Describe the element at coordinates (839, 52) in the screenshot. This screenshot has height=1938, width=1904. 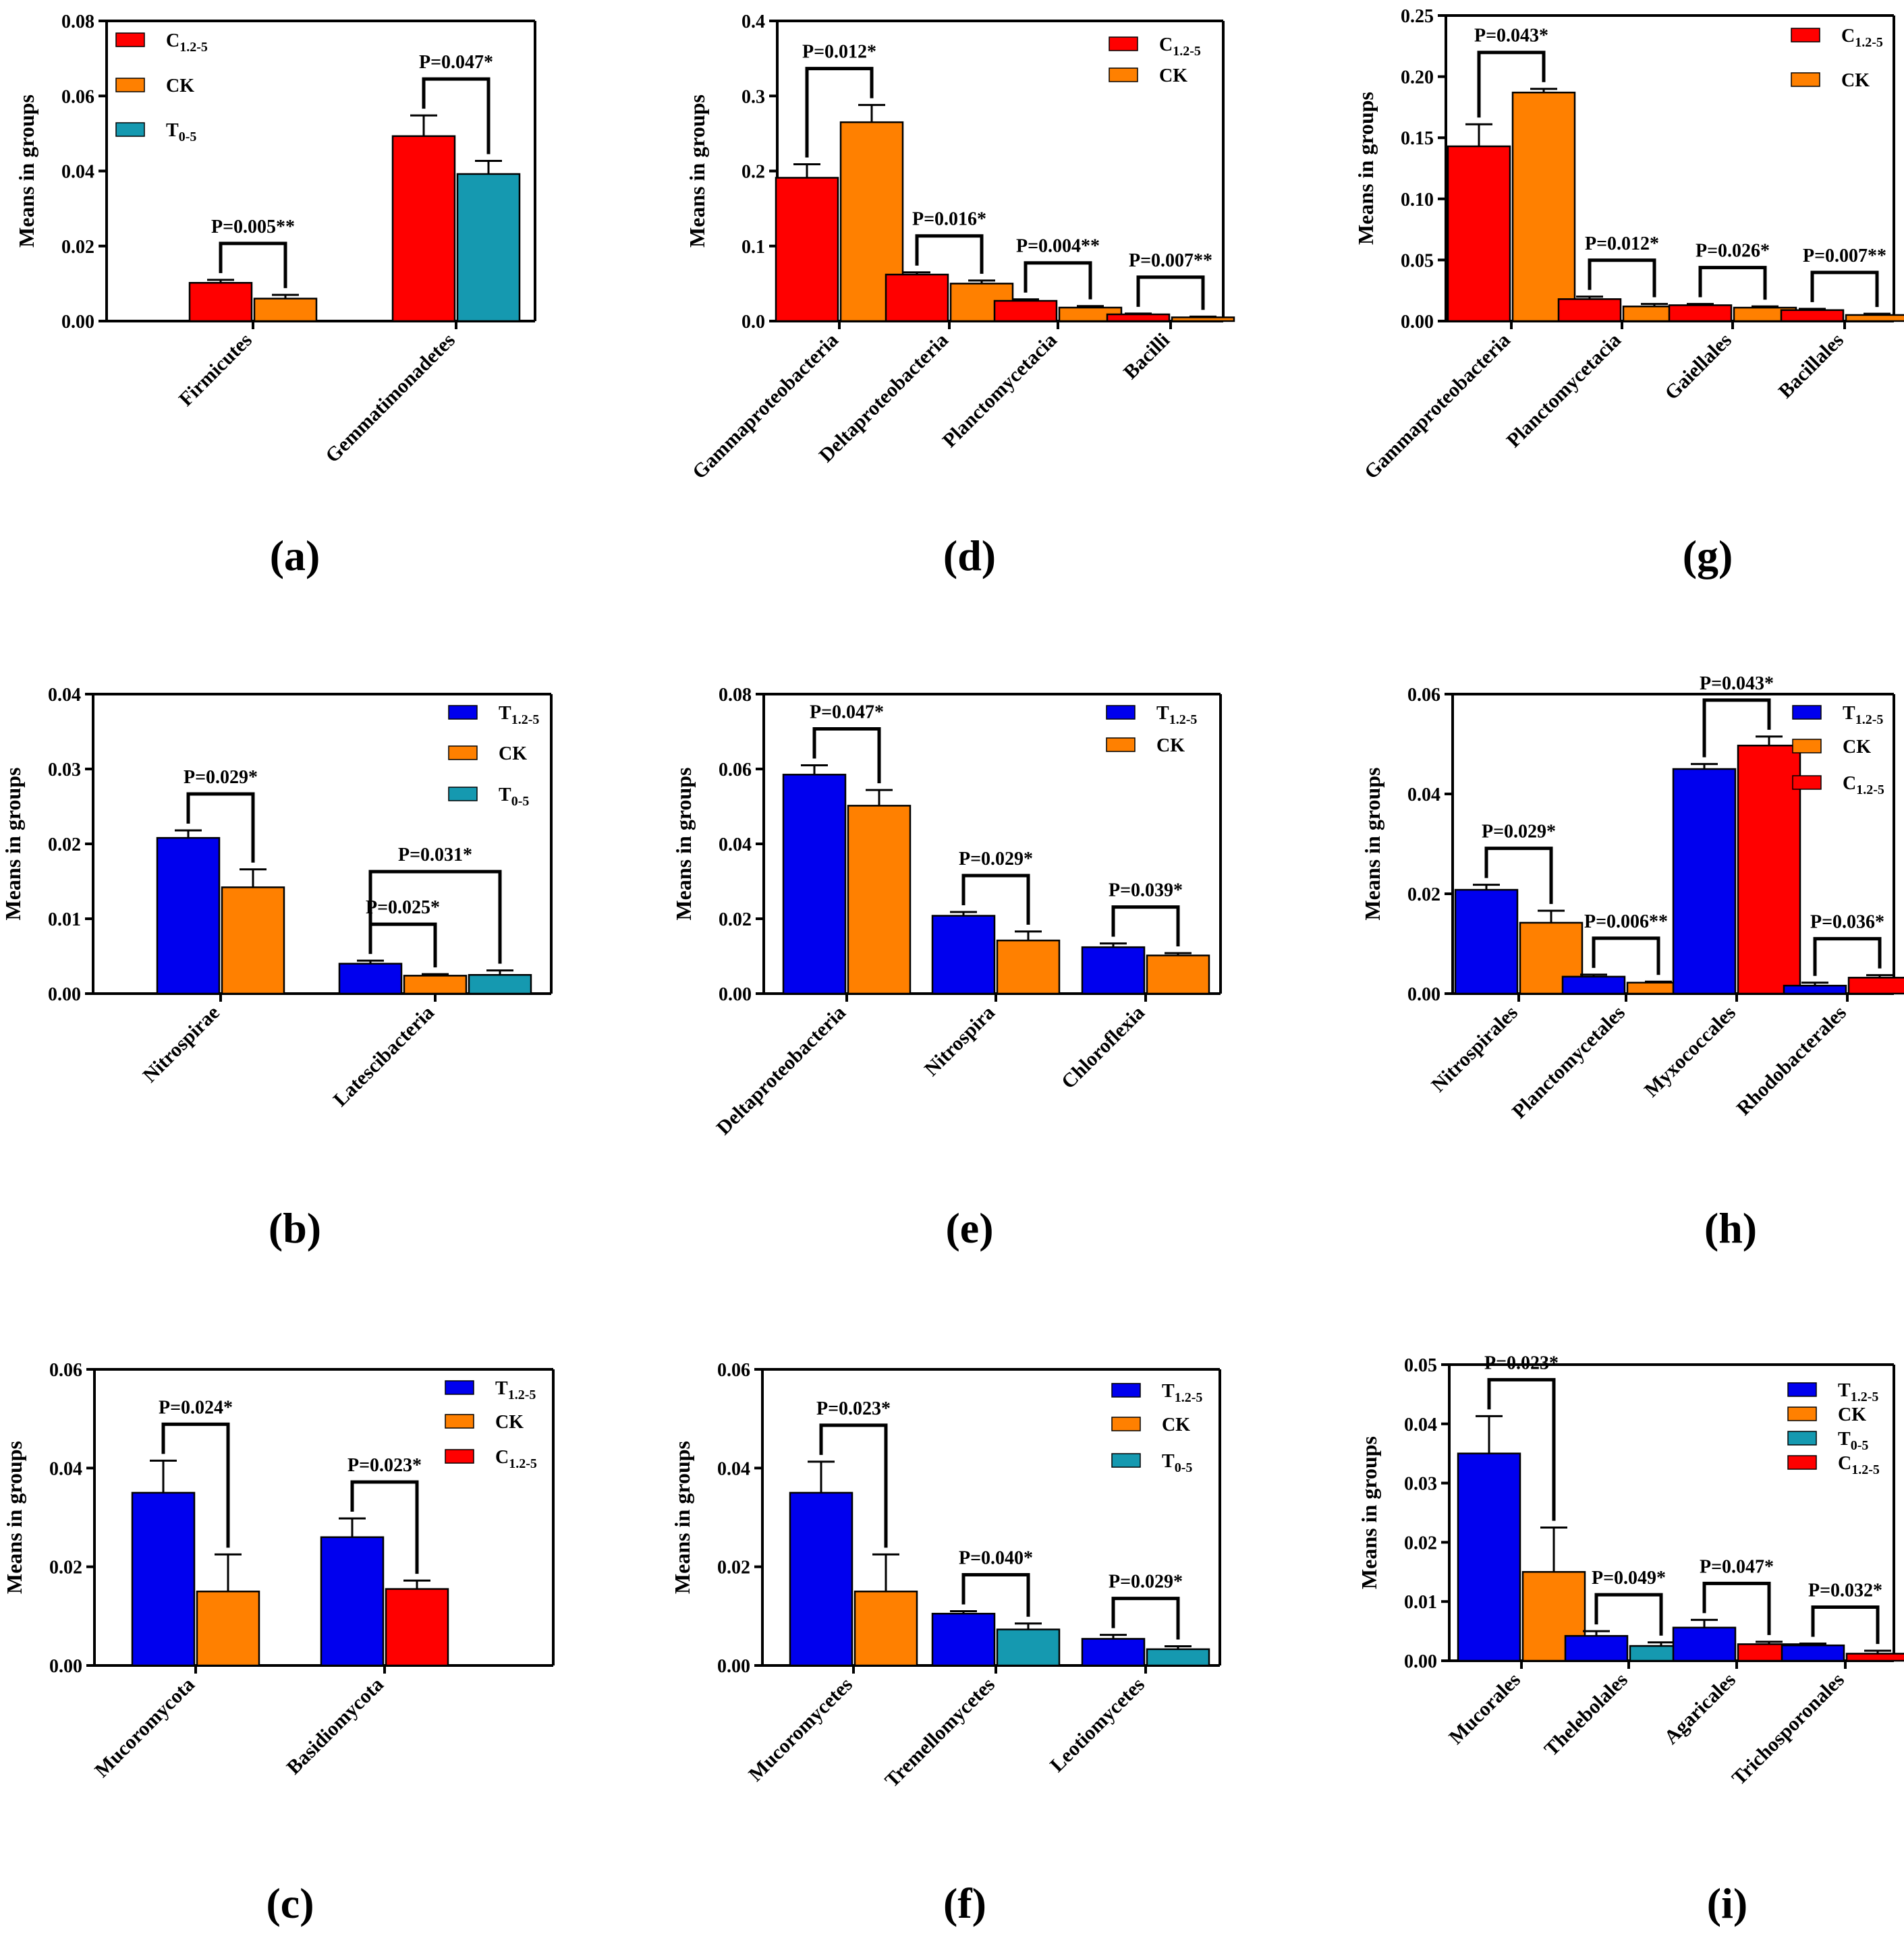
I see `p-value-label: P=0.012*` at that location.